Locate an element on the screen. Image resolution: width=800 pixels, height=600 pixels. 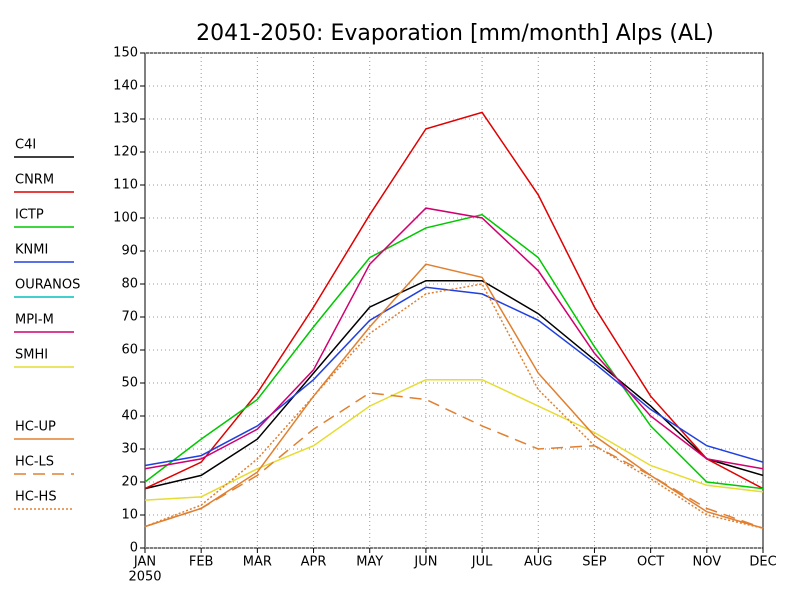
legend-label: HC-LS is located at coordinates (34, 462).